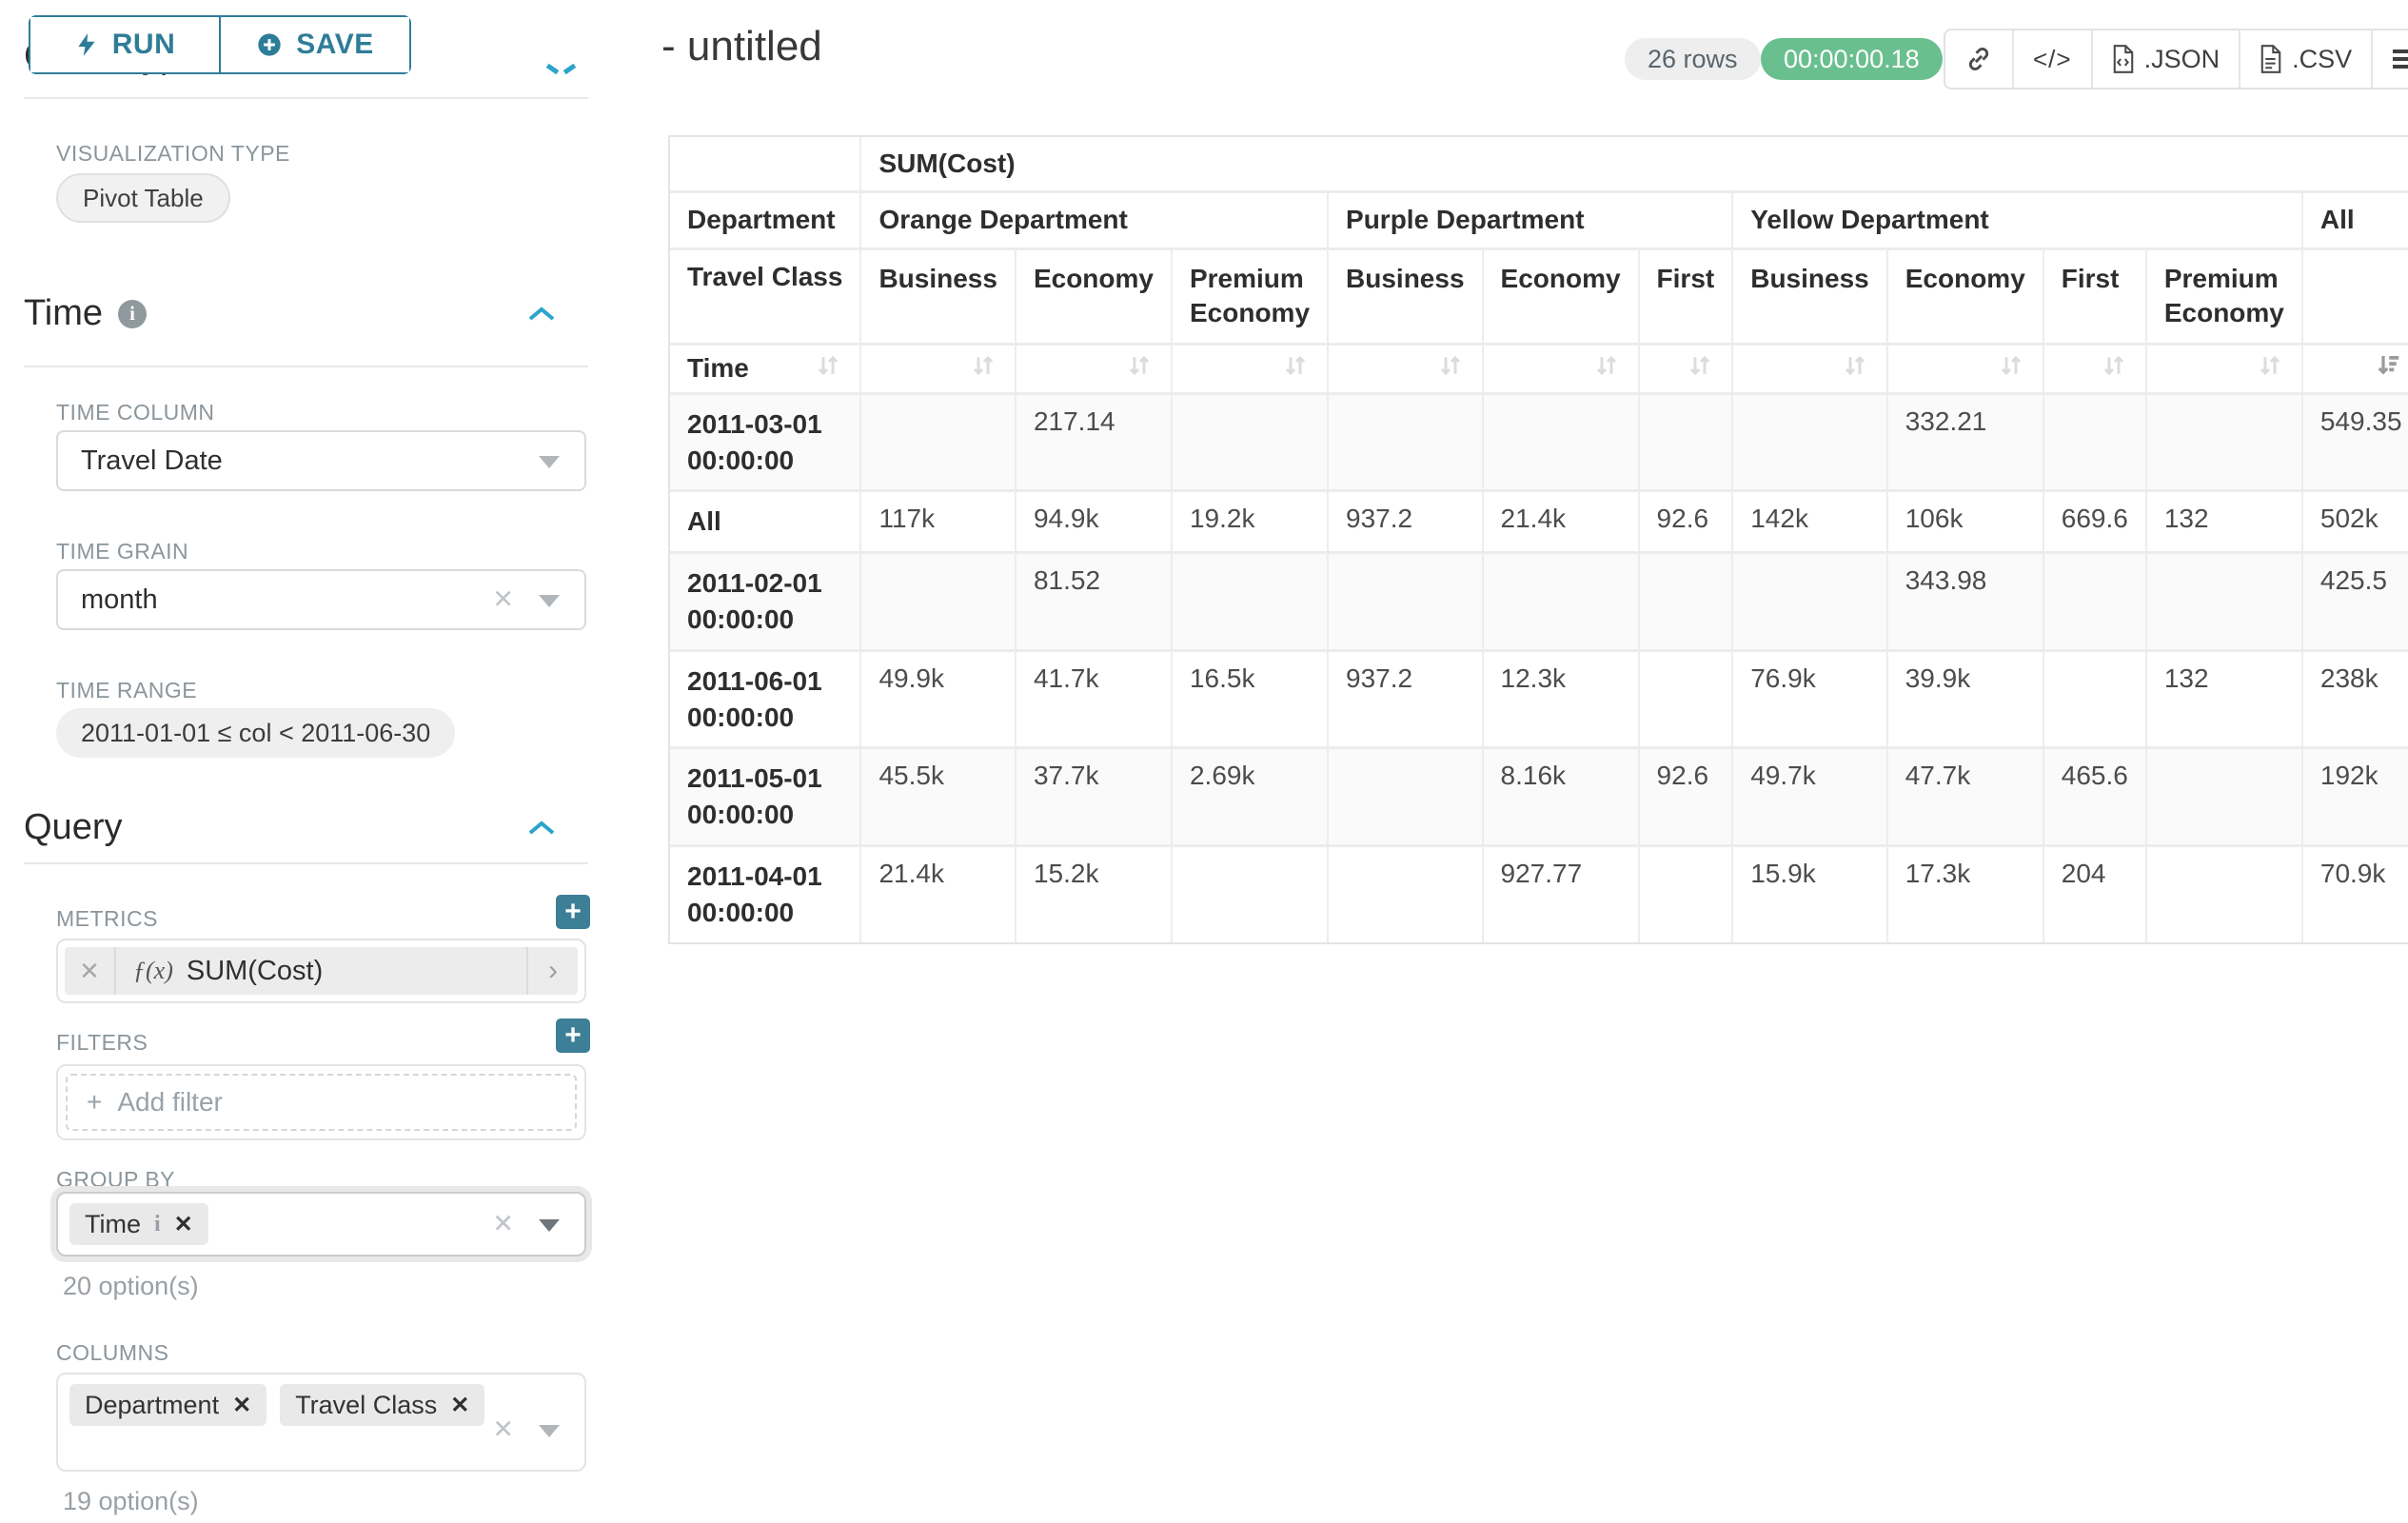 The height and width of the screenshot is (1523, 2408). What do you see at coordinates (366, 1404) in the screenshot?
I see `pill-label: Travel Class` at bounding box center [366, 1404].